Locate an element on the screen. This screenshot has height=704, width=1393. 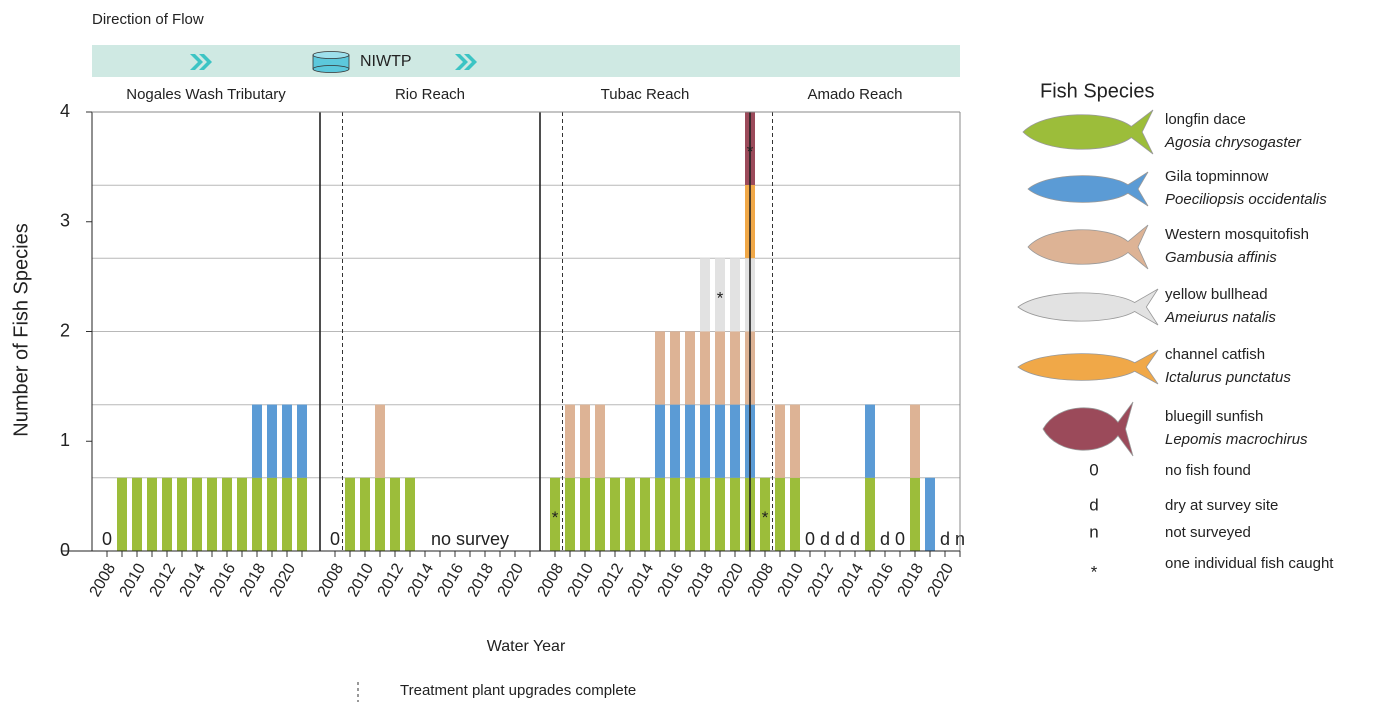
plant-icon is located at coordinates (331, 62).